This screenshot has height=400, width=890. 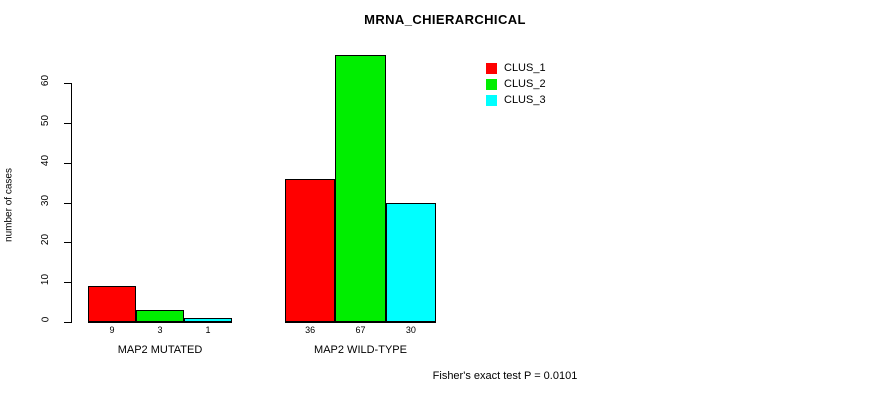 What do you see at coordinates (445, 19) in the screenshot?
I see `chart-title: MRNA_CHIERARCHICAL` at bounding box center [445, 19].